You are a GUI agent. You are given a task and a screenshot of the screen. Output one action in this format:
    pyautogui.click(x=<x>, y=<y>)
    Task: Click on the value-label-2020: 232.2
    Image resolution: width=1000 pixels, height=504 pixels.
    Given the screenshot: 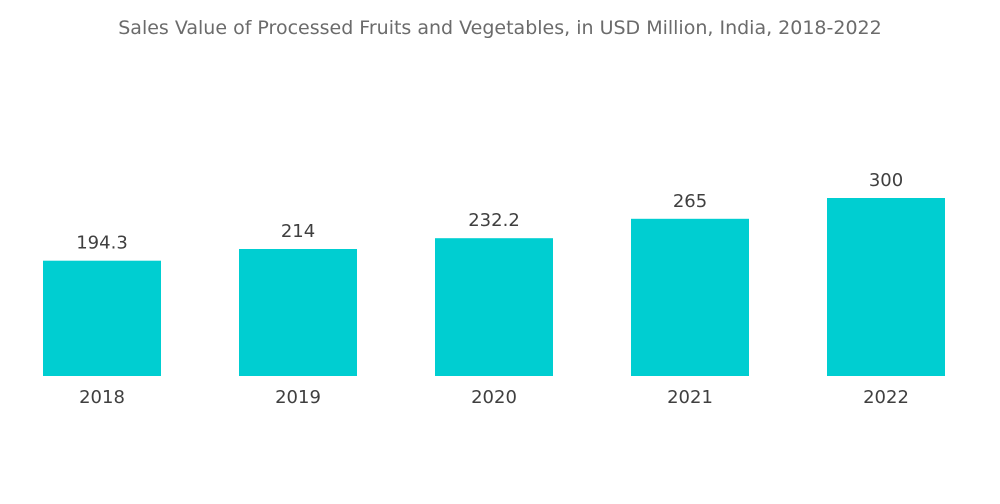 What is the action you would take?
    pyautogui.click(x=494, y=220)
    